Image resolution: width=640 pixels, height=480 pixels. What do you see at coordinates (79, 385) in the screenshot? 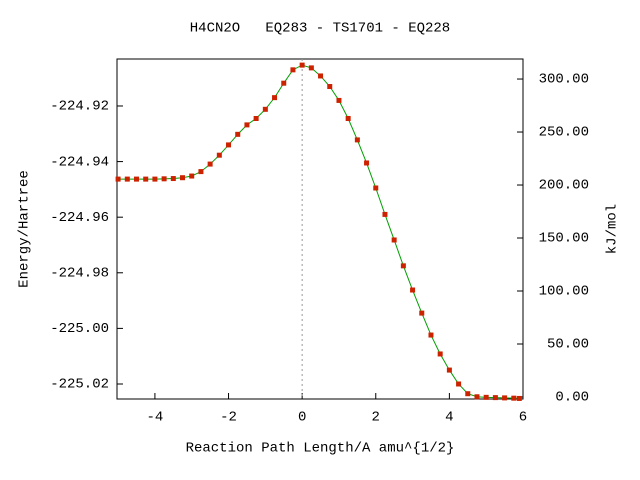
I see `y-tick-label: -225.02` at bounding box center [79, 385].